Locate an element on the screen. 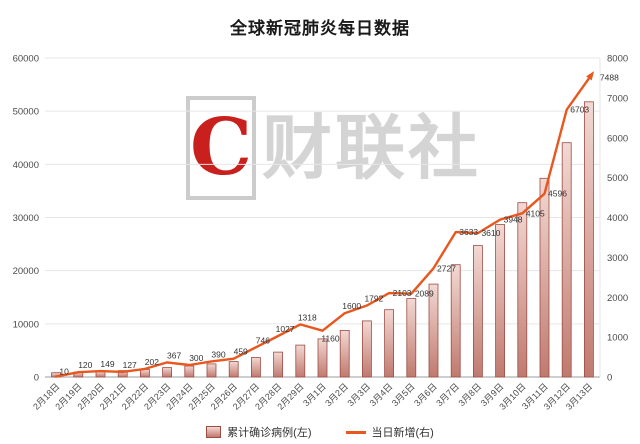 The image size is (640, 444). point-label: 2103 is located at coordinates (402, 293).